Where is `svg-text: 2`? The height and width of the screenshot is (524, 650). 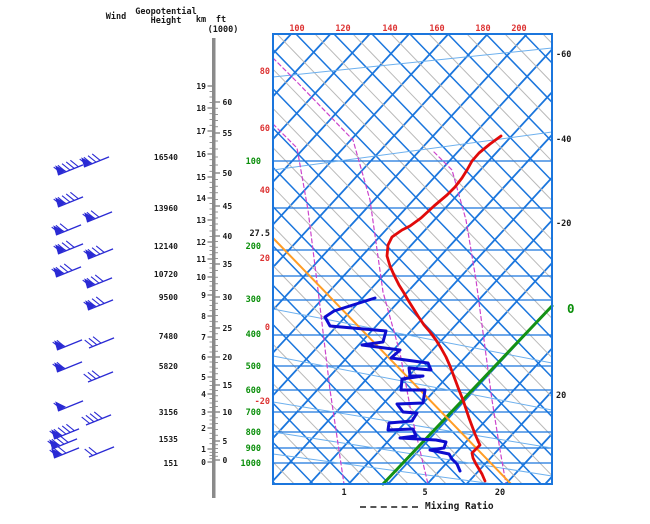 svg-text: 2 is located at coordinates (203, 428).